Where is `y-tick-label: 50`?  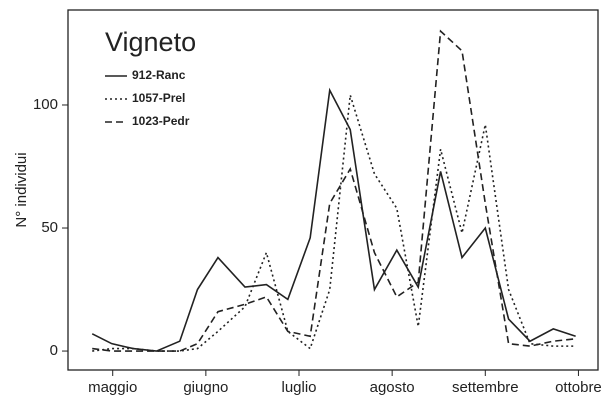
y-tick-label: 50 is located at coordinates (49, 227).